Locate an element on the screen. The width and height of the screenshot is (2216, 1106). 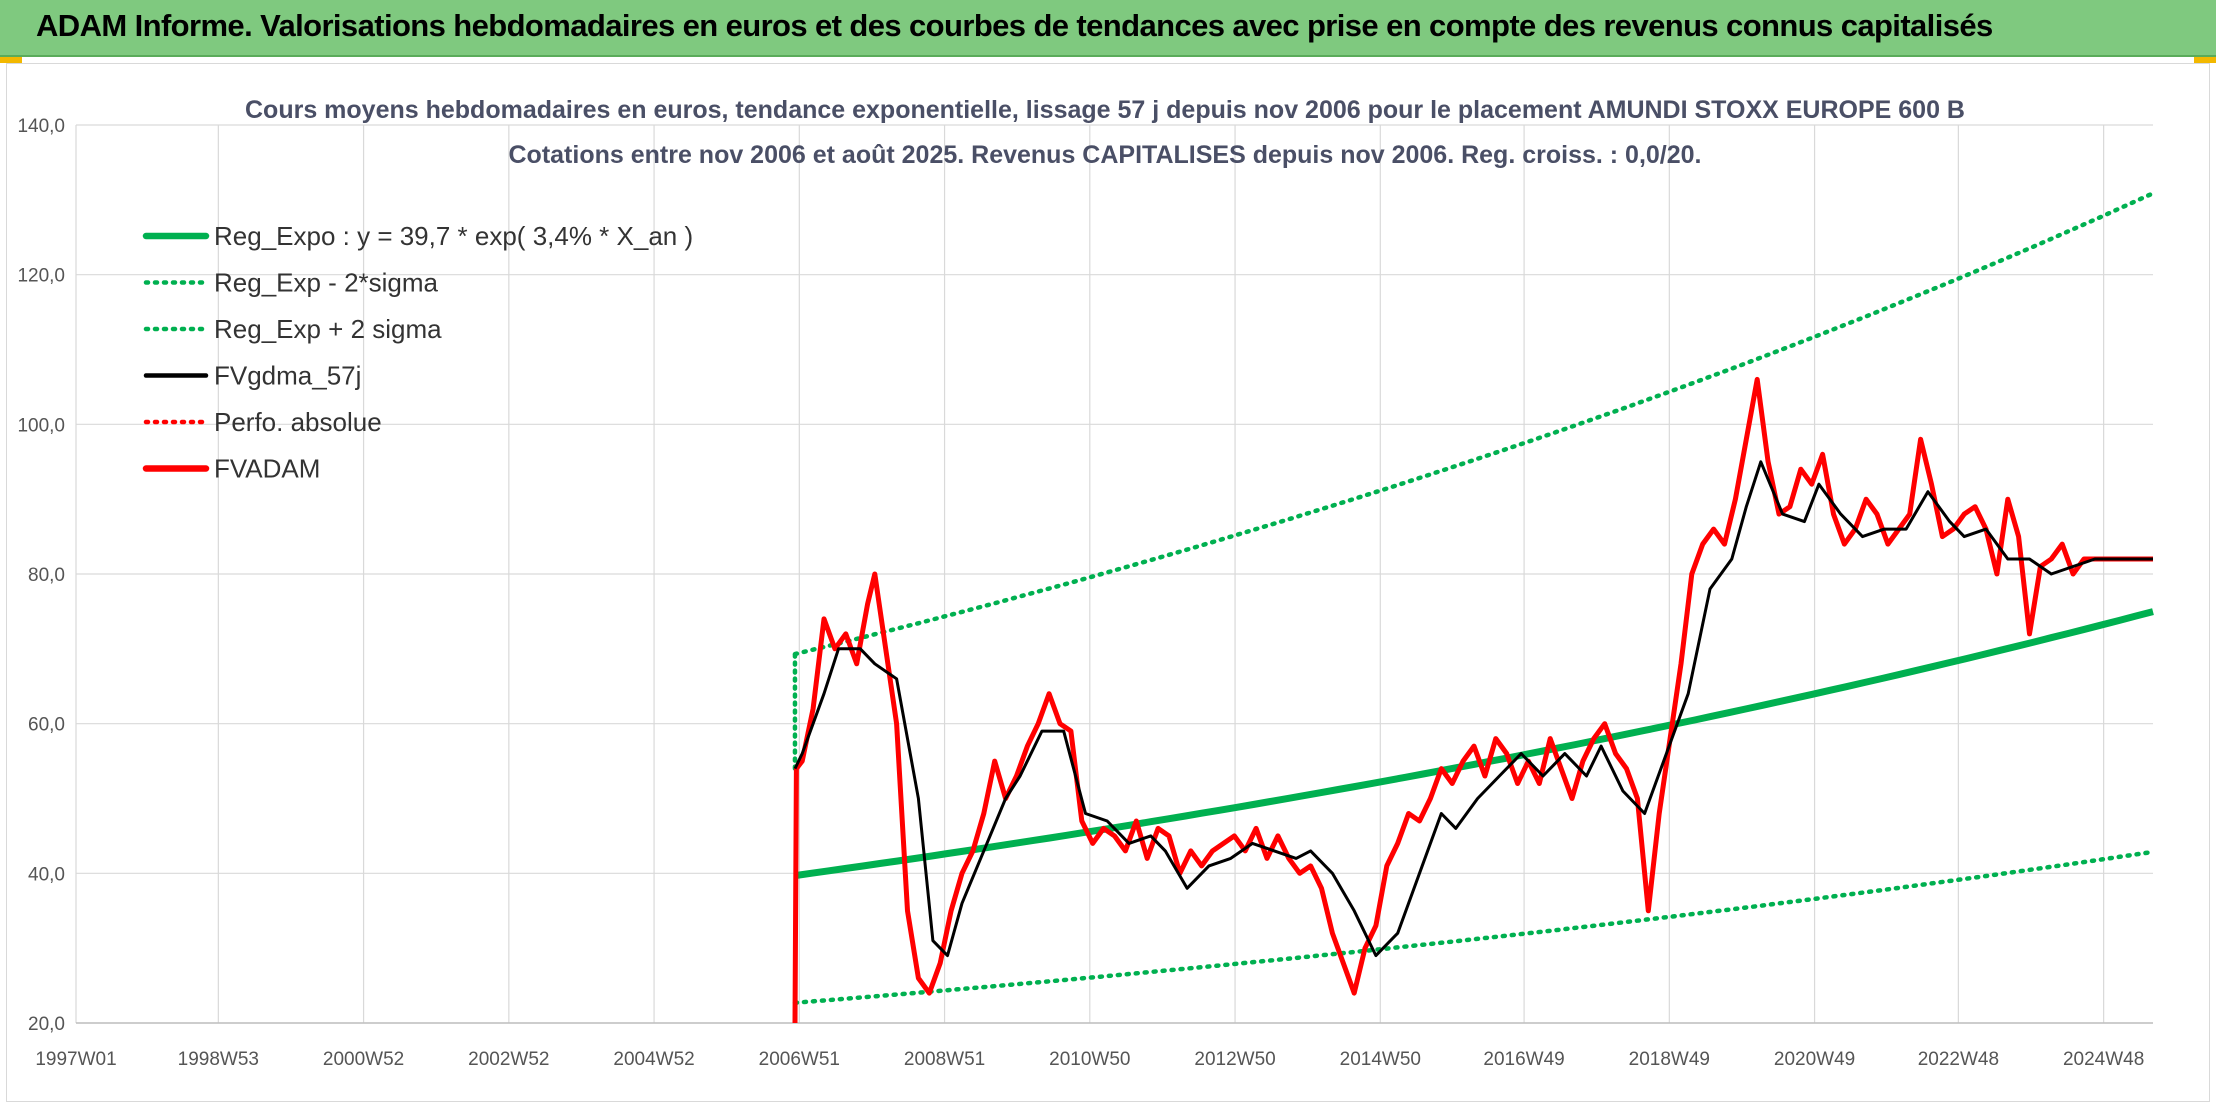
x-tick-label: 1997W01 is located at coordinates (75, 1059).